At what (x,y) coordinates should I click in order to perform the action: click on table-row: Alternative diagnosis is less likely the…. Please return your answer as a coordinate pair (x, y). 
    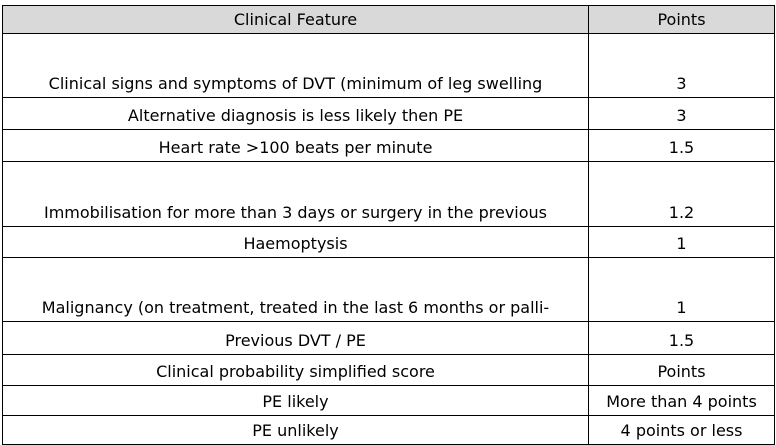
    Looking at the image, I should click on (388, 113).